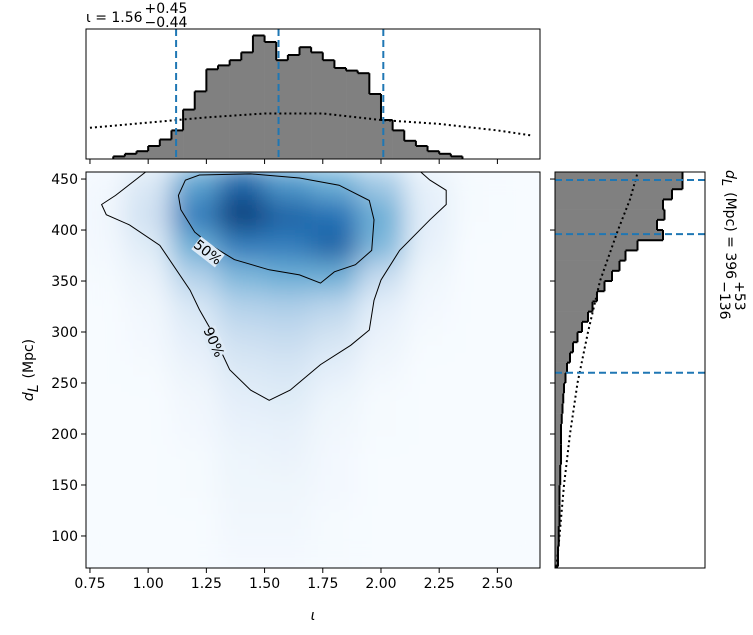 This screenshot has height=635, width=753. I want to click on x-tick-label: 2.25, so click(439, 584).